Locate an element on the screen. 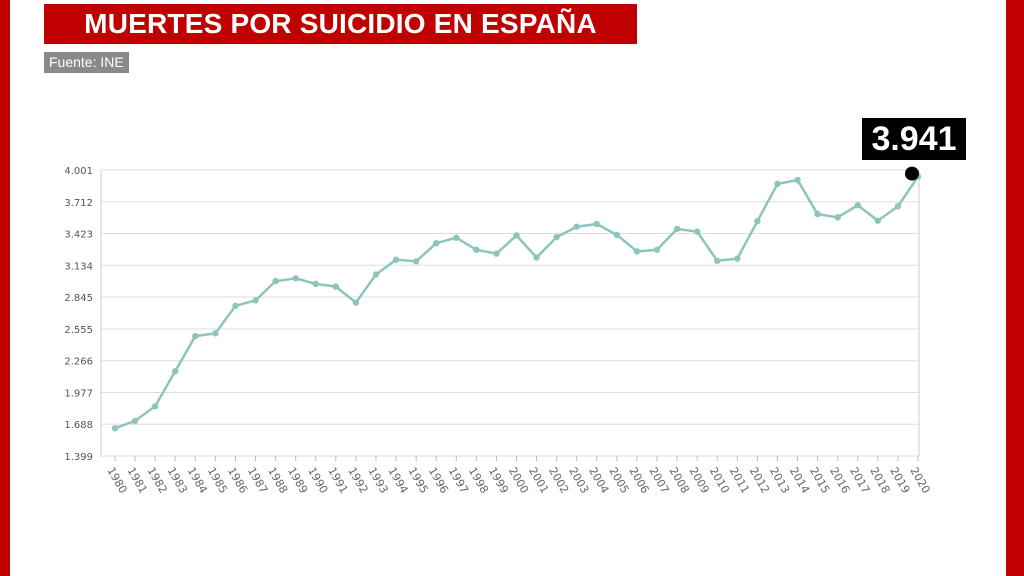 The width and height of the screenshot is (1024, 576). y-tick-label: 2.266 is located at coordinates (78, 362).